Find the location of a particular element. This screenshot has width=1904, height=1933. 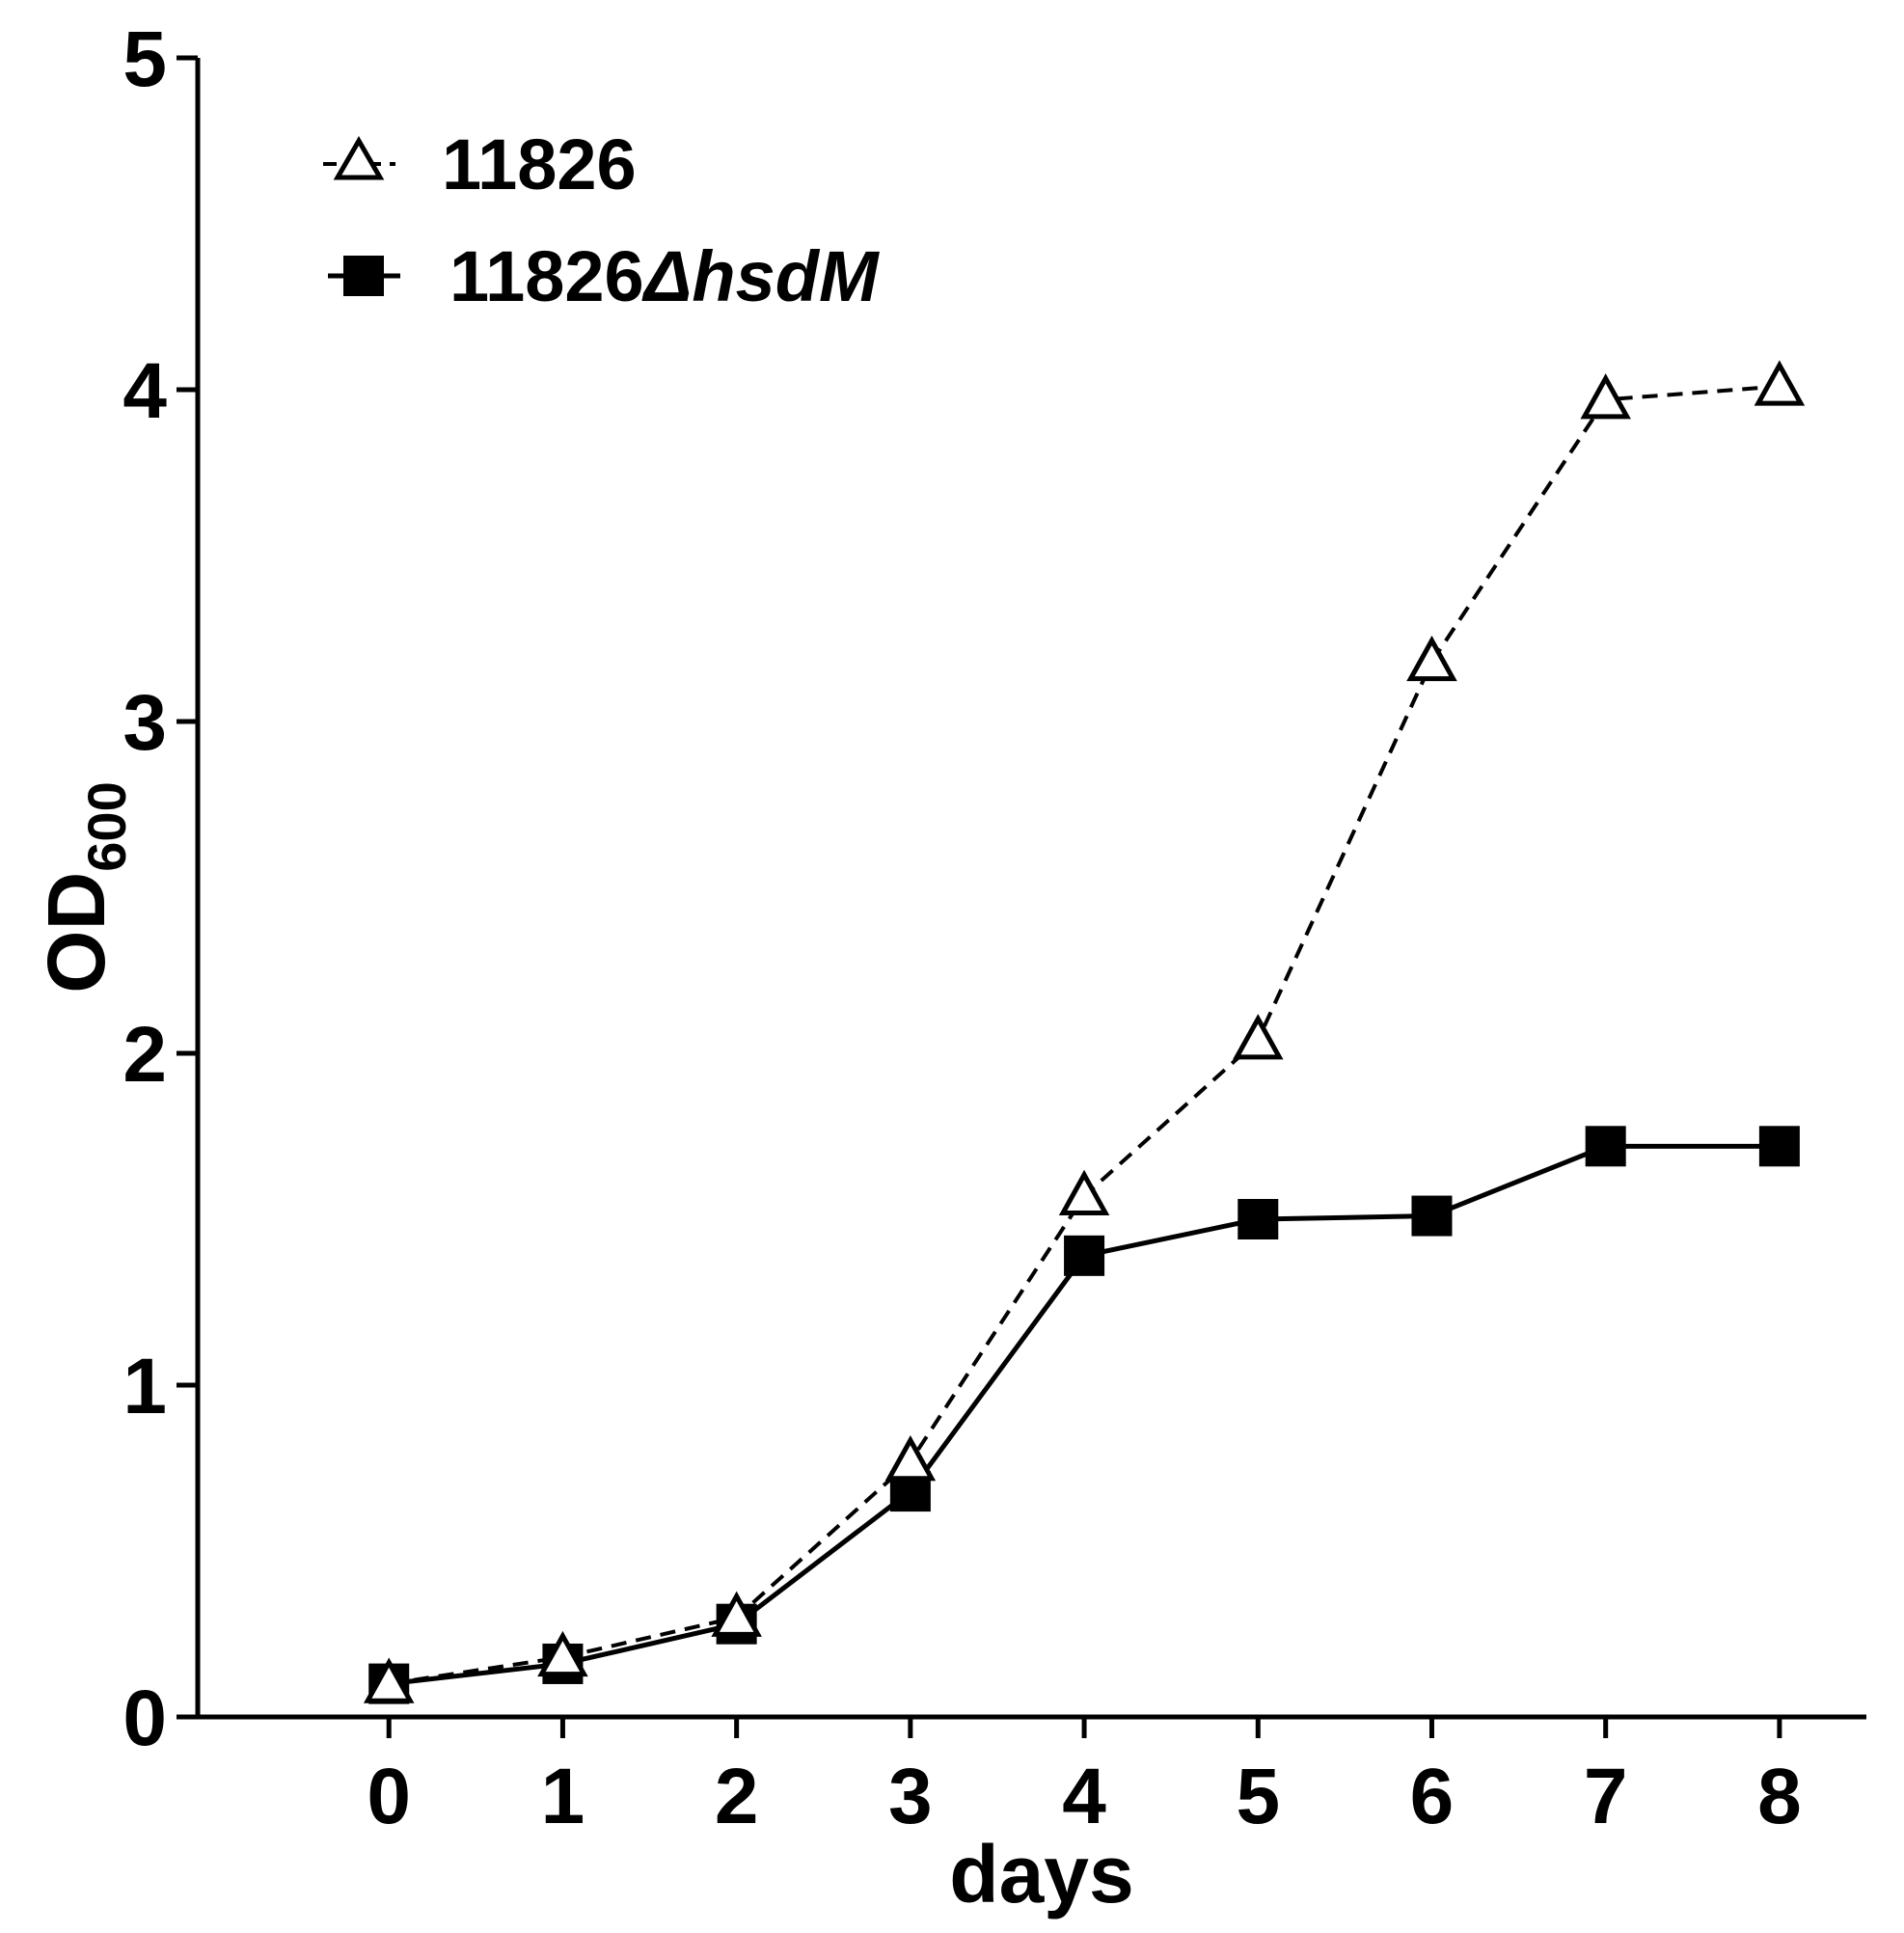

x-tick-label: 4 is located at coordinates (1084, 1796).